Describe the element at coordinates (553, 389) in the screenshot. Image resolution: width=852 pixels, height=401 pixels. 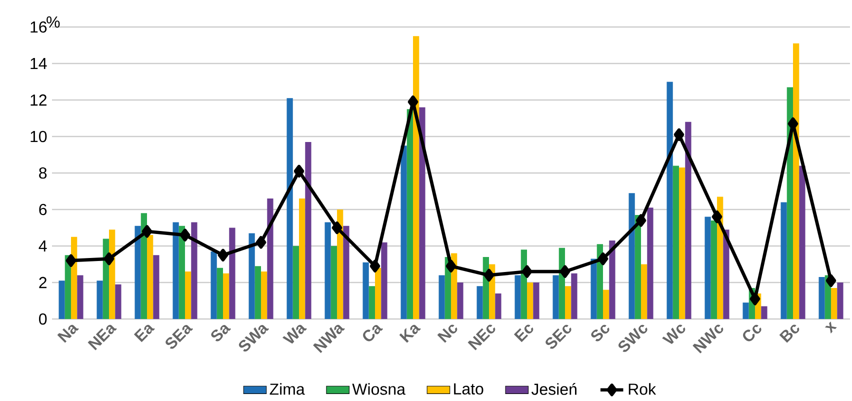
I see `legend-label: Jesień` at that location.